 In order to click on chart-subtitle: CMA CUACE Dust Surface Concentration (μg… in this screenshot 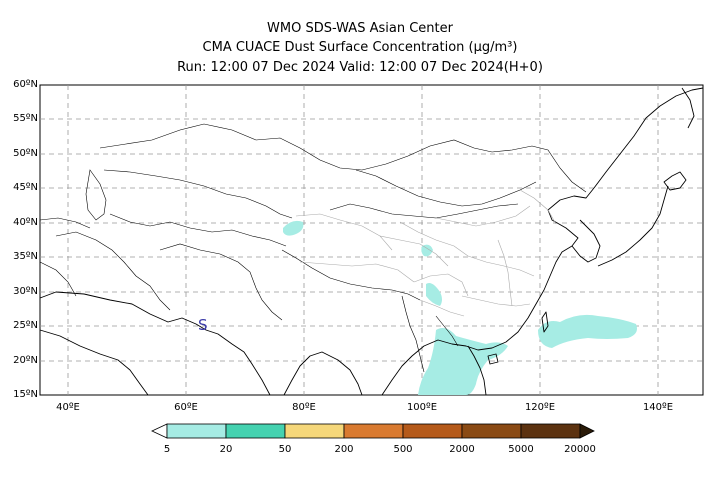, I will do `click(360, 47)`.